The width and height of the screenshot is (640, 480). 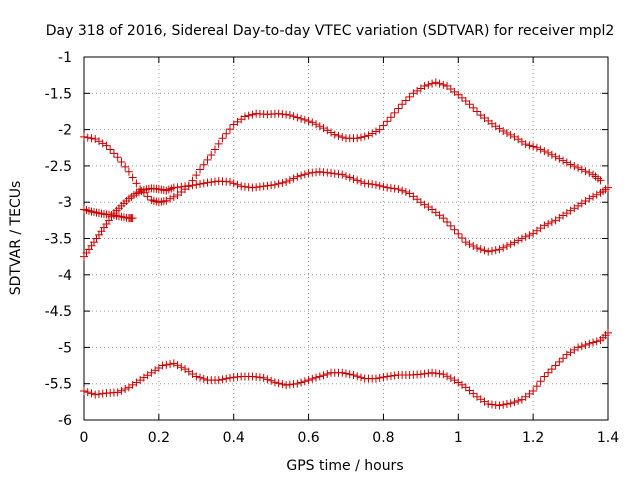 What do you see at coordinates (58, 312) in the screenshot?
I see `y-tick-label: -4.5` at bounding box center [58, 312].